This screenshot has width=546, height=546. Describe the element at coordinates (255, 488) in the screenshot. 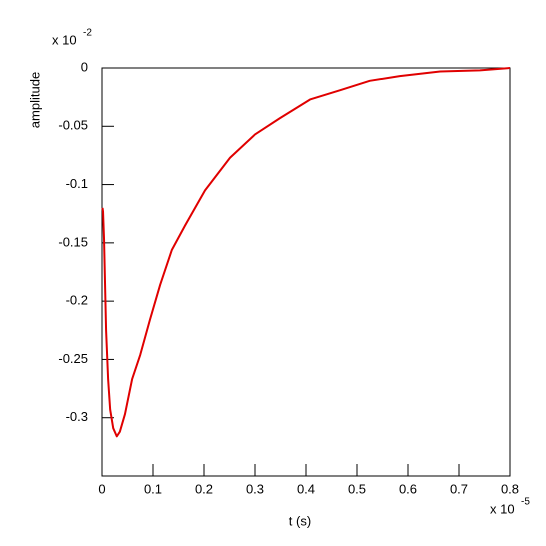

I see `x-tick-label: 0.3` at that location.